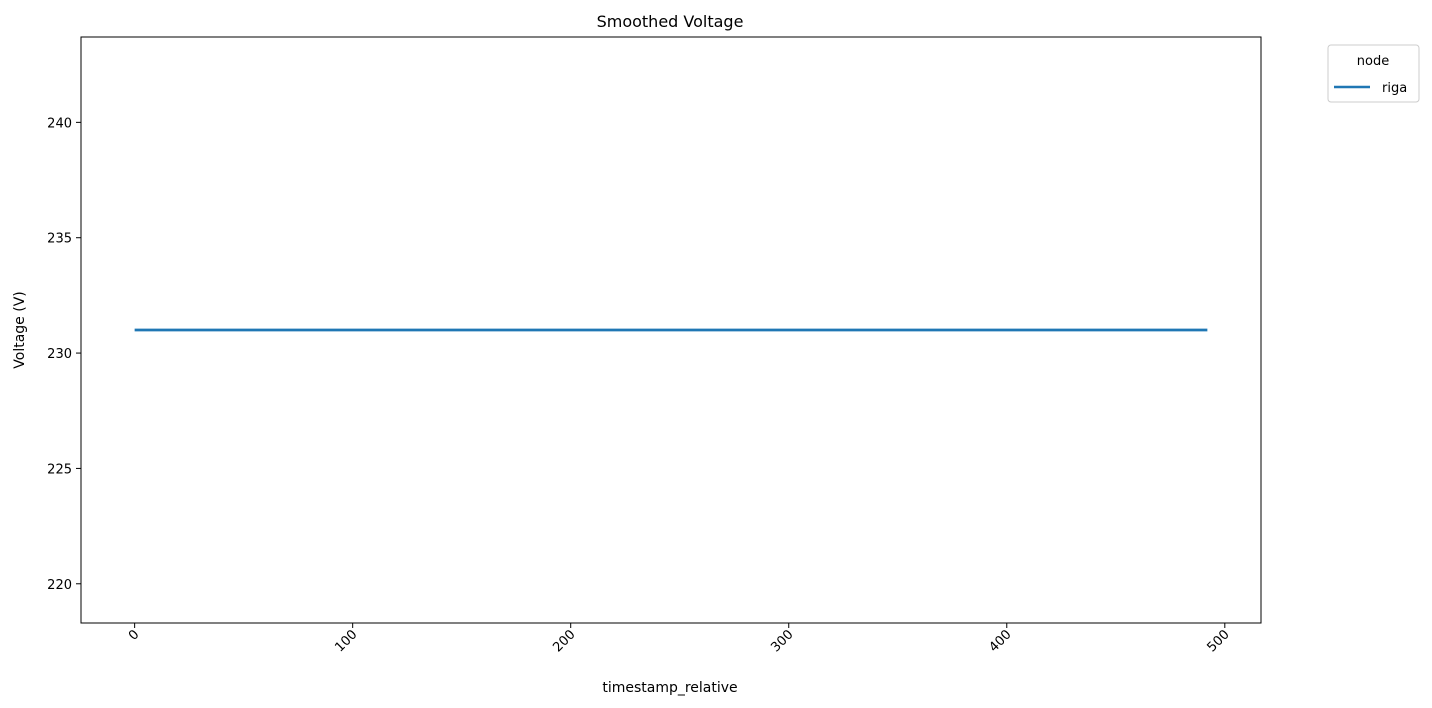 The width and height of the screenshot is (1432, 708). I want to click on x-tick-label: 0, so click(134, 635).